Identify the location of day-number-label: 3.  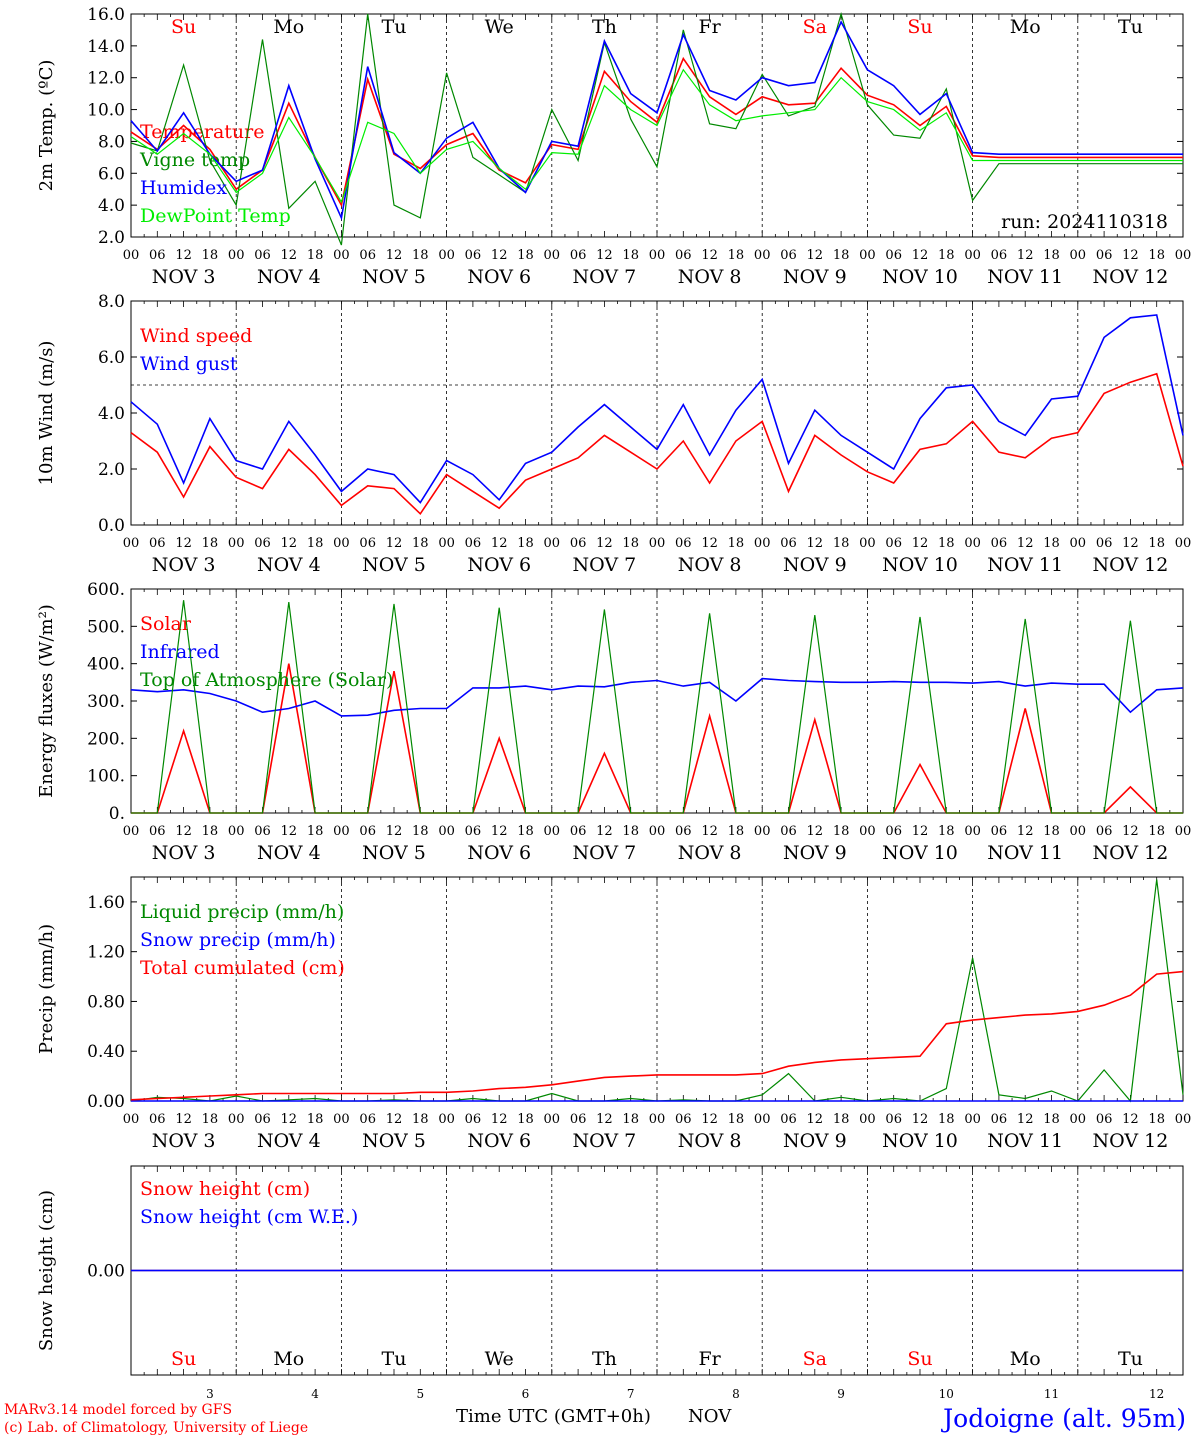
(210, 1394).